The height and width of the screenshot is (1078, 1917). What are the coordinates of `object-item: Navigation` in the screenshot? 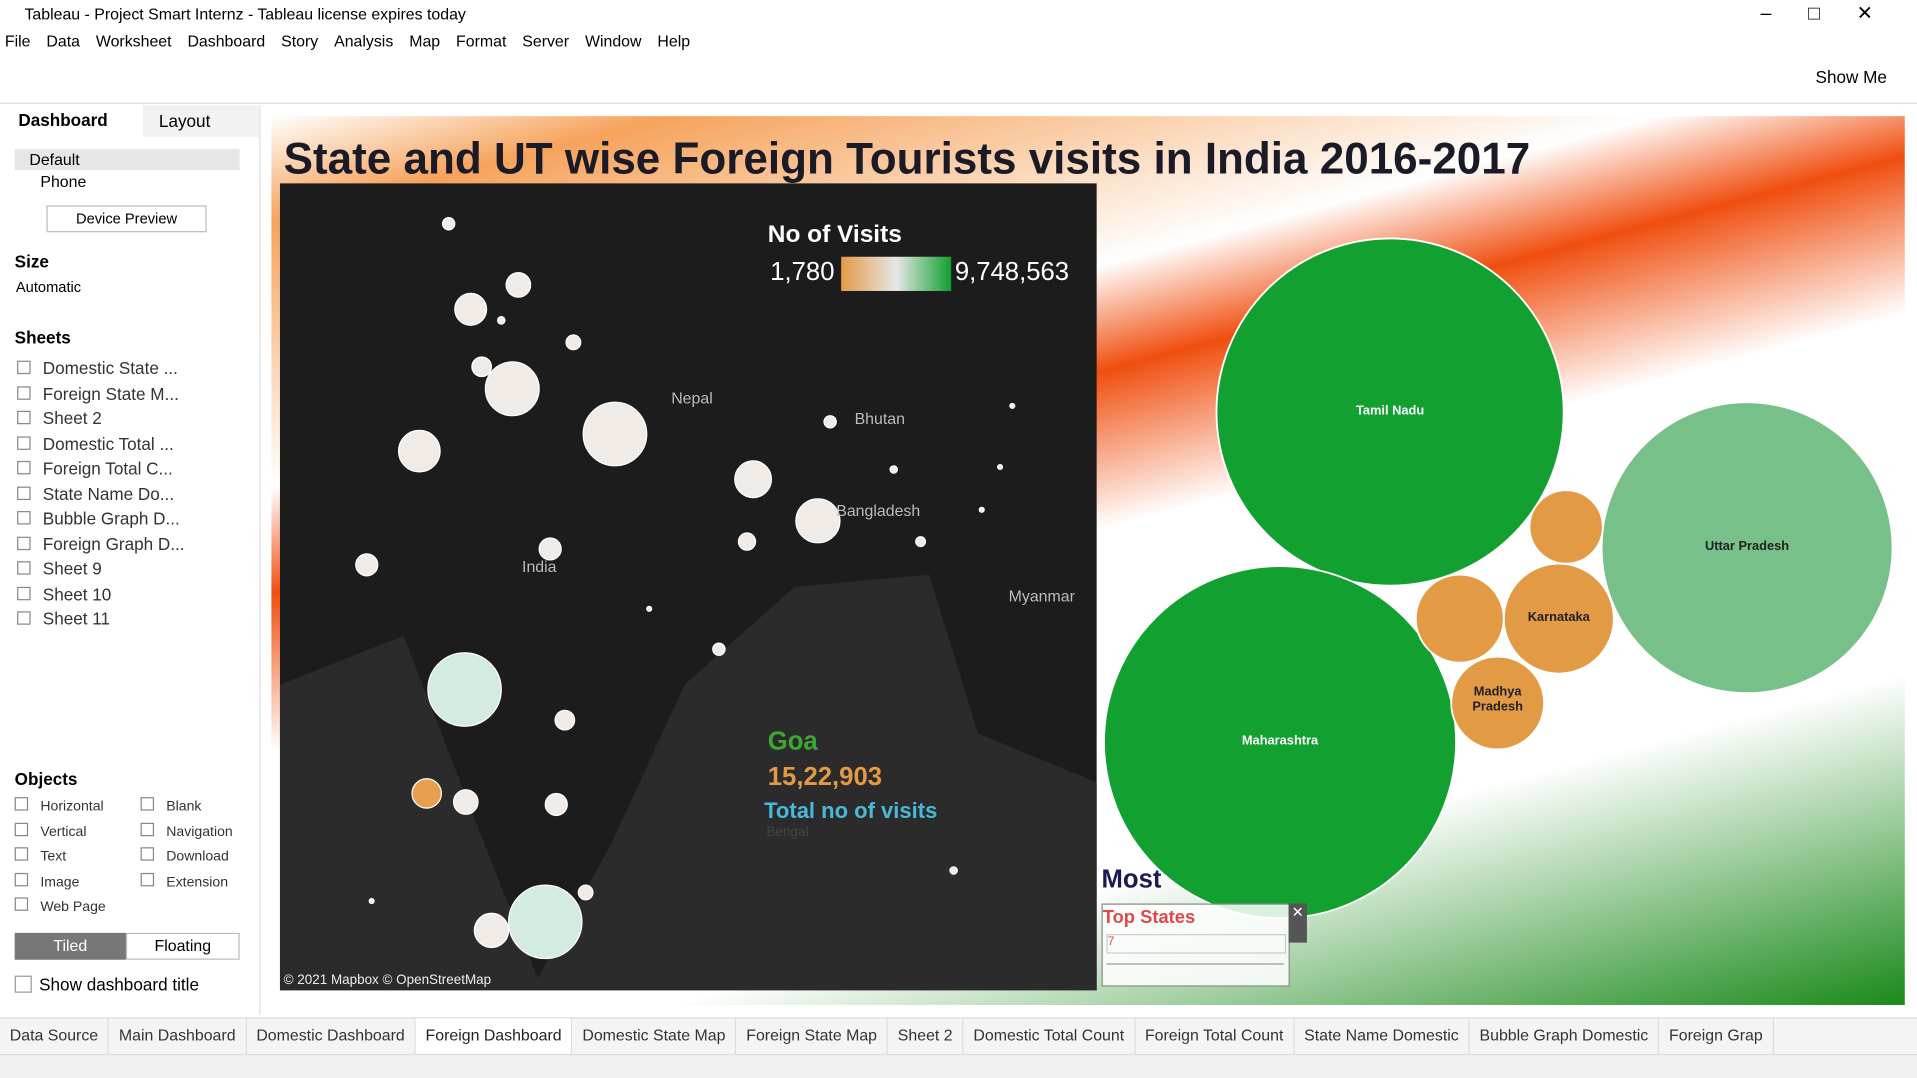 It's located at (186, 831).